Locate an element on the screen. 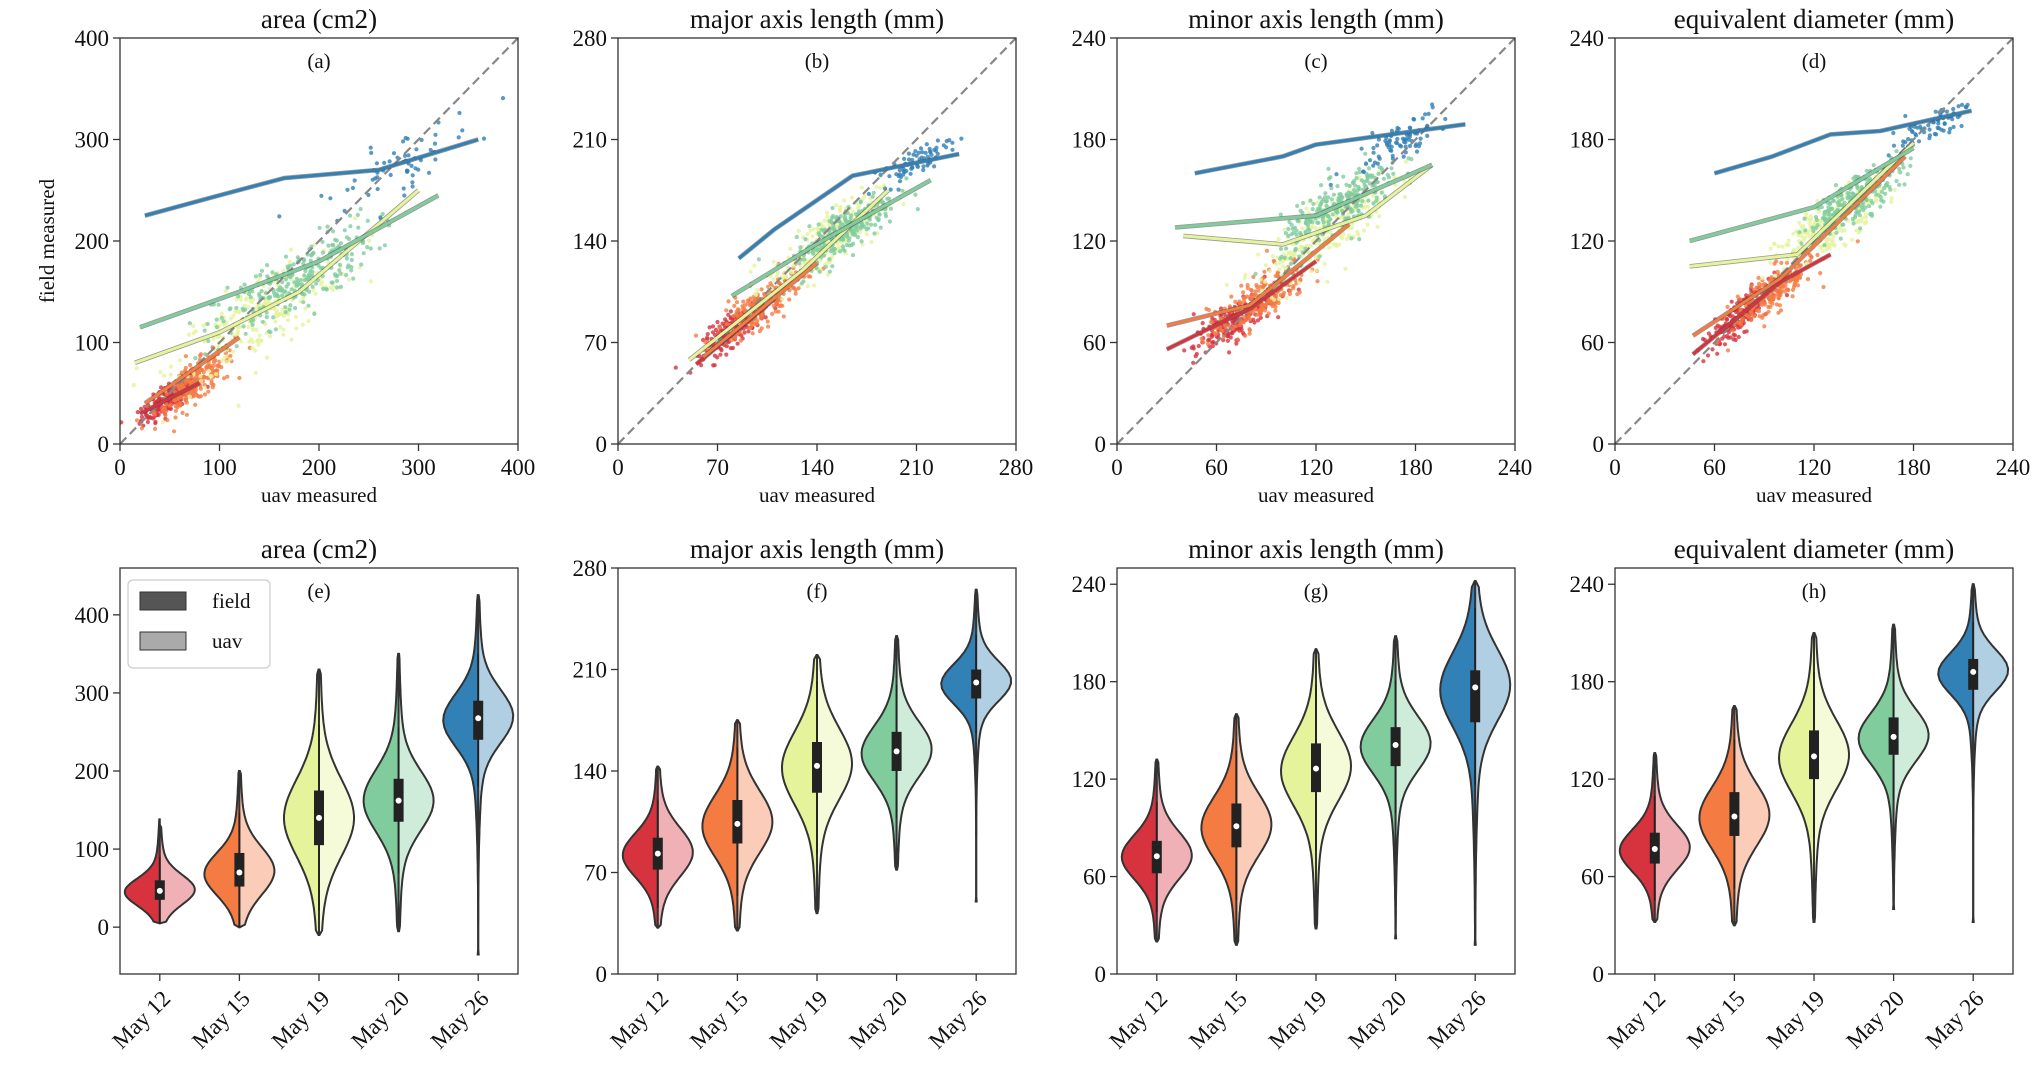  y-tick-label: 60 is located at coordinates (1592, 877).